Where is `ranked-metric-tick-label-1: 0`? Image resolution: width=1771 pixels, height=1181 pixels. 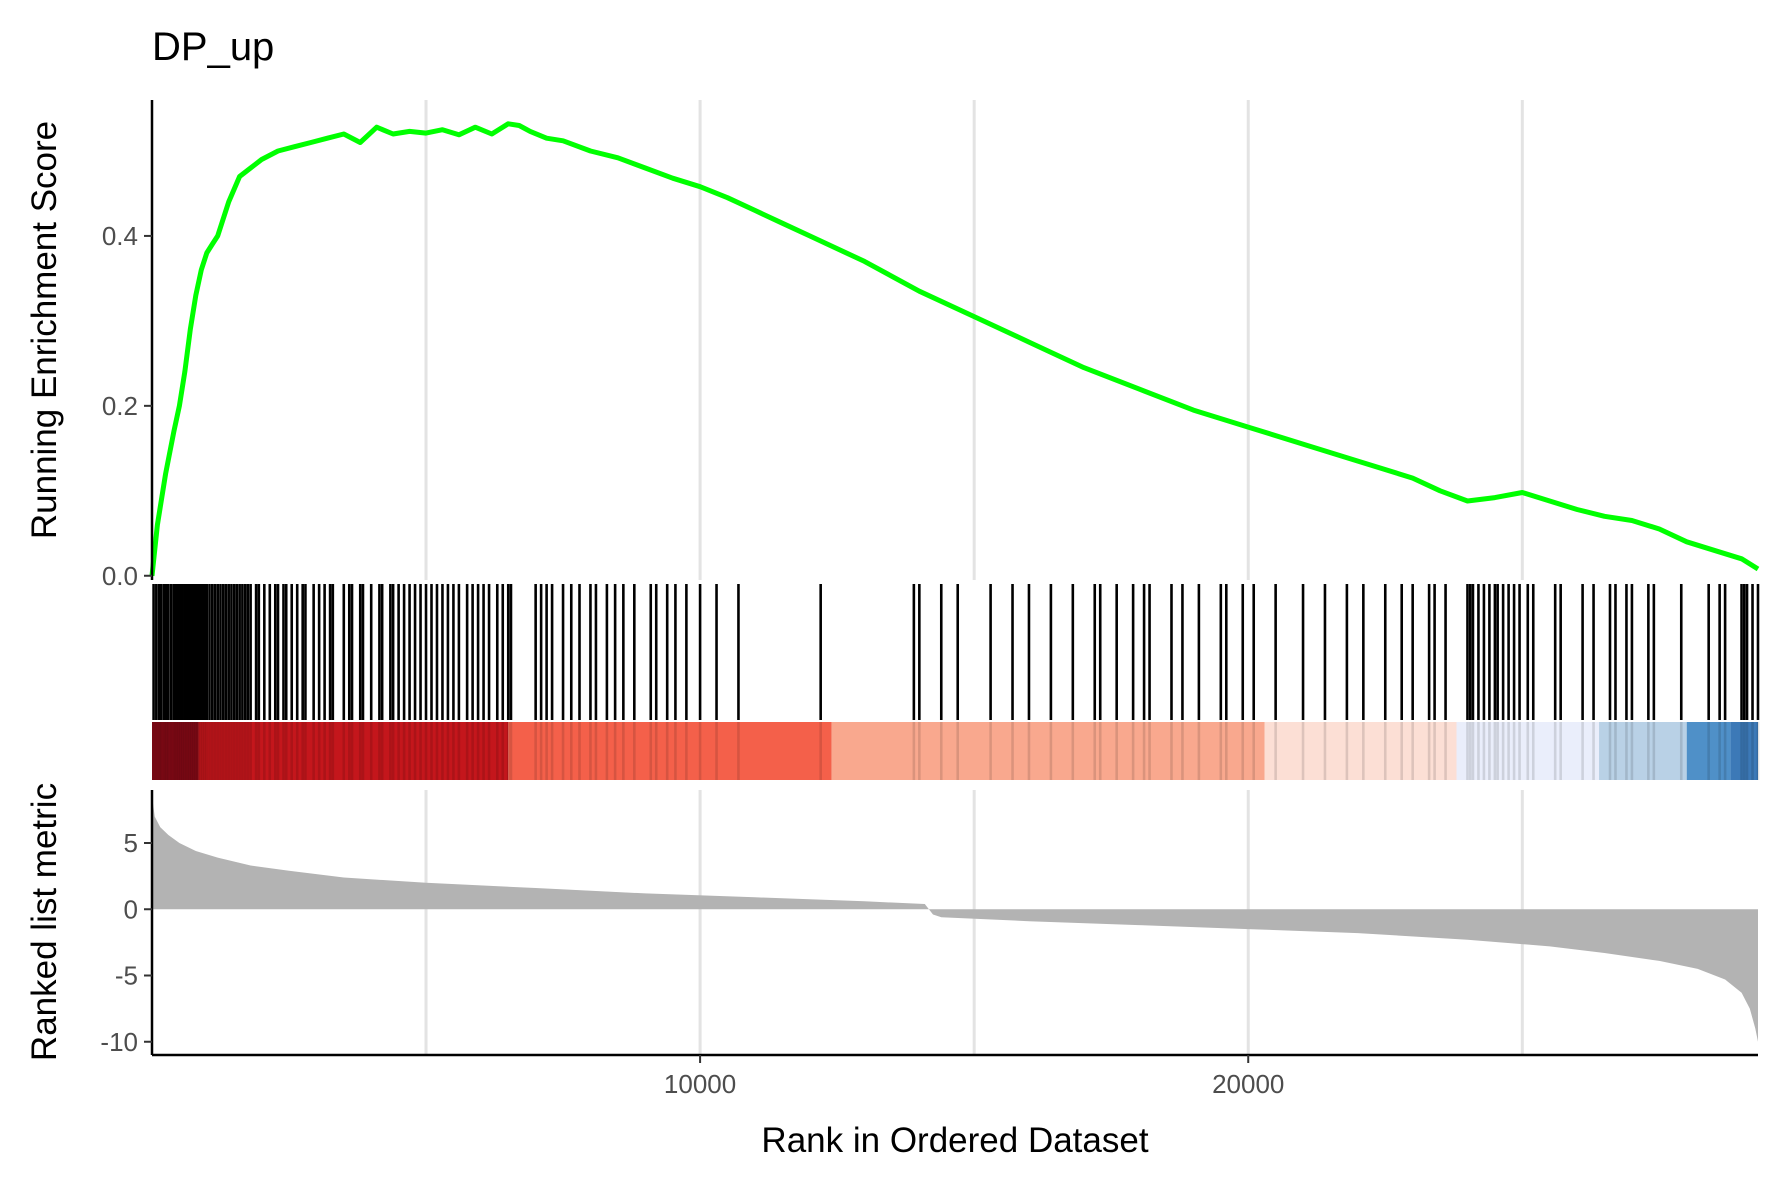 ranked-metric-tick-label-1: 0 is located at coordinates (131, 909).